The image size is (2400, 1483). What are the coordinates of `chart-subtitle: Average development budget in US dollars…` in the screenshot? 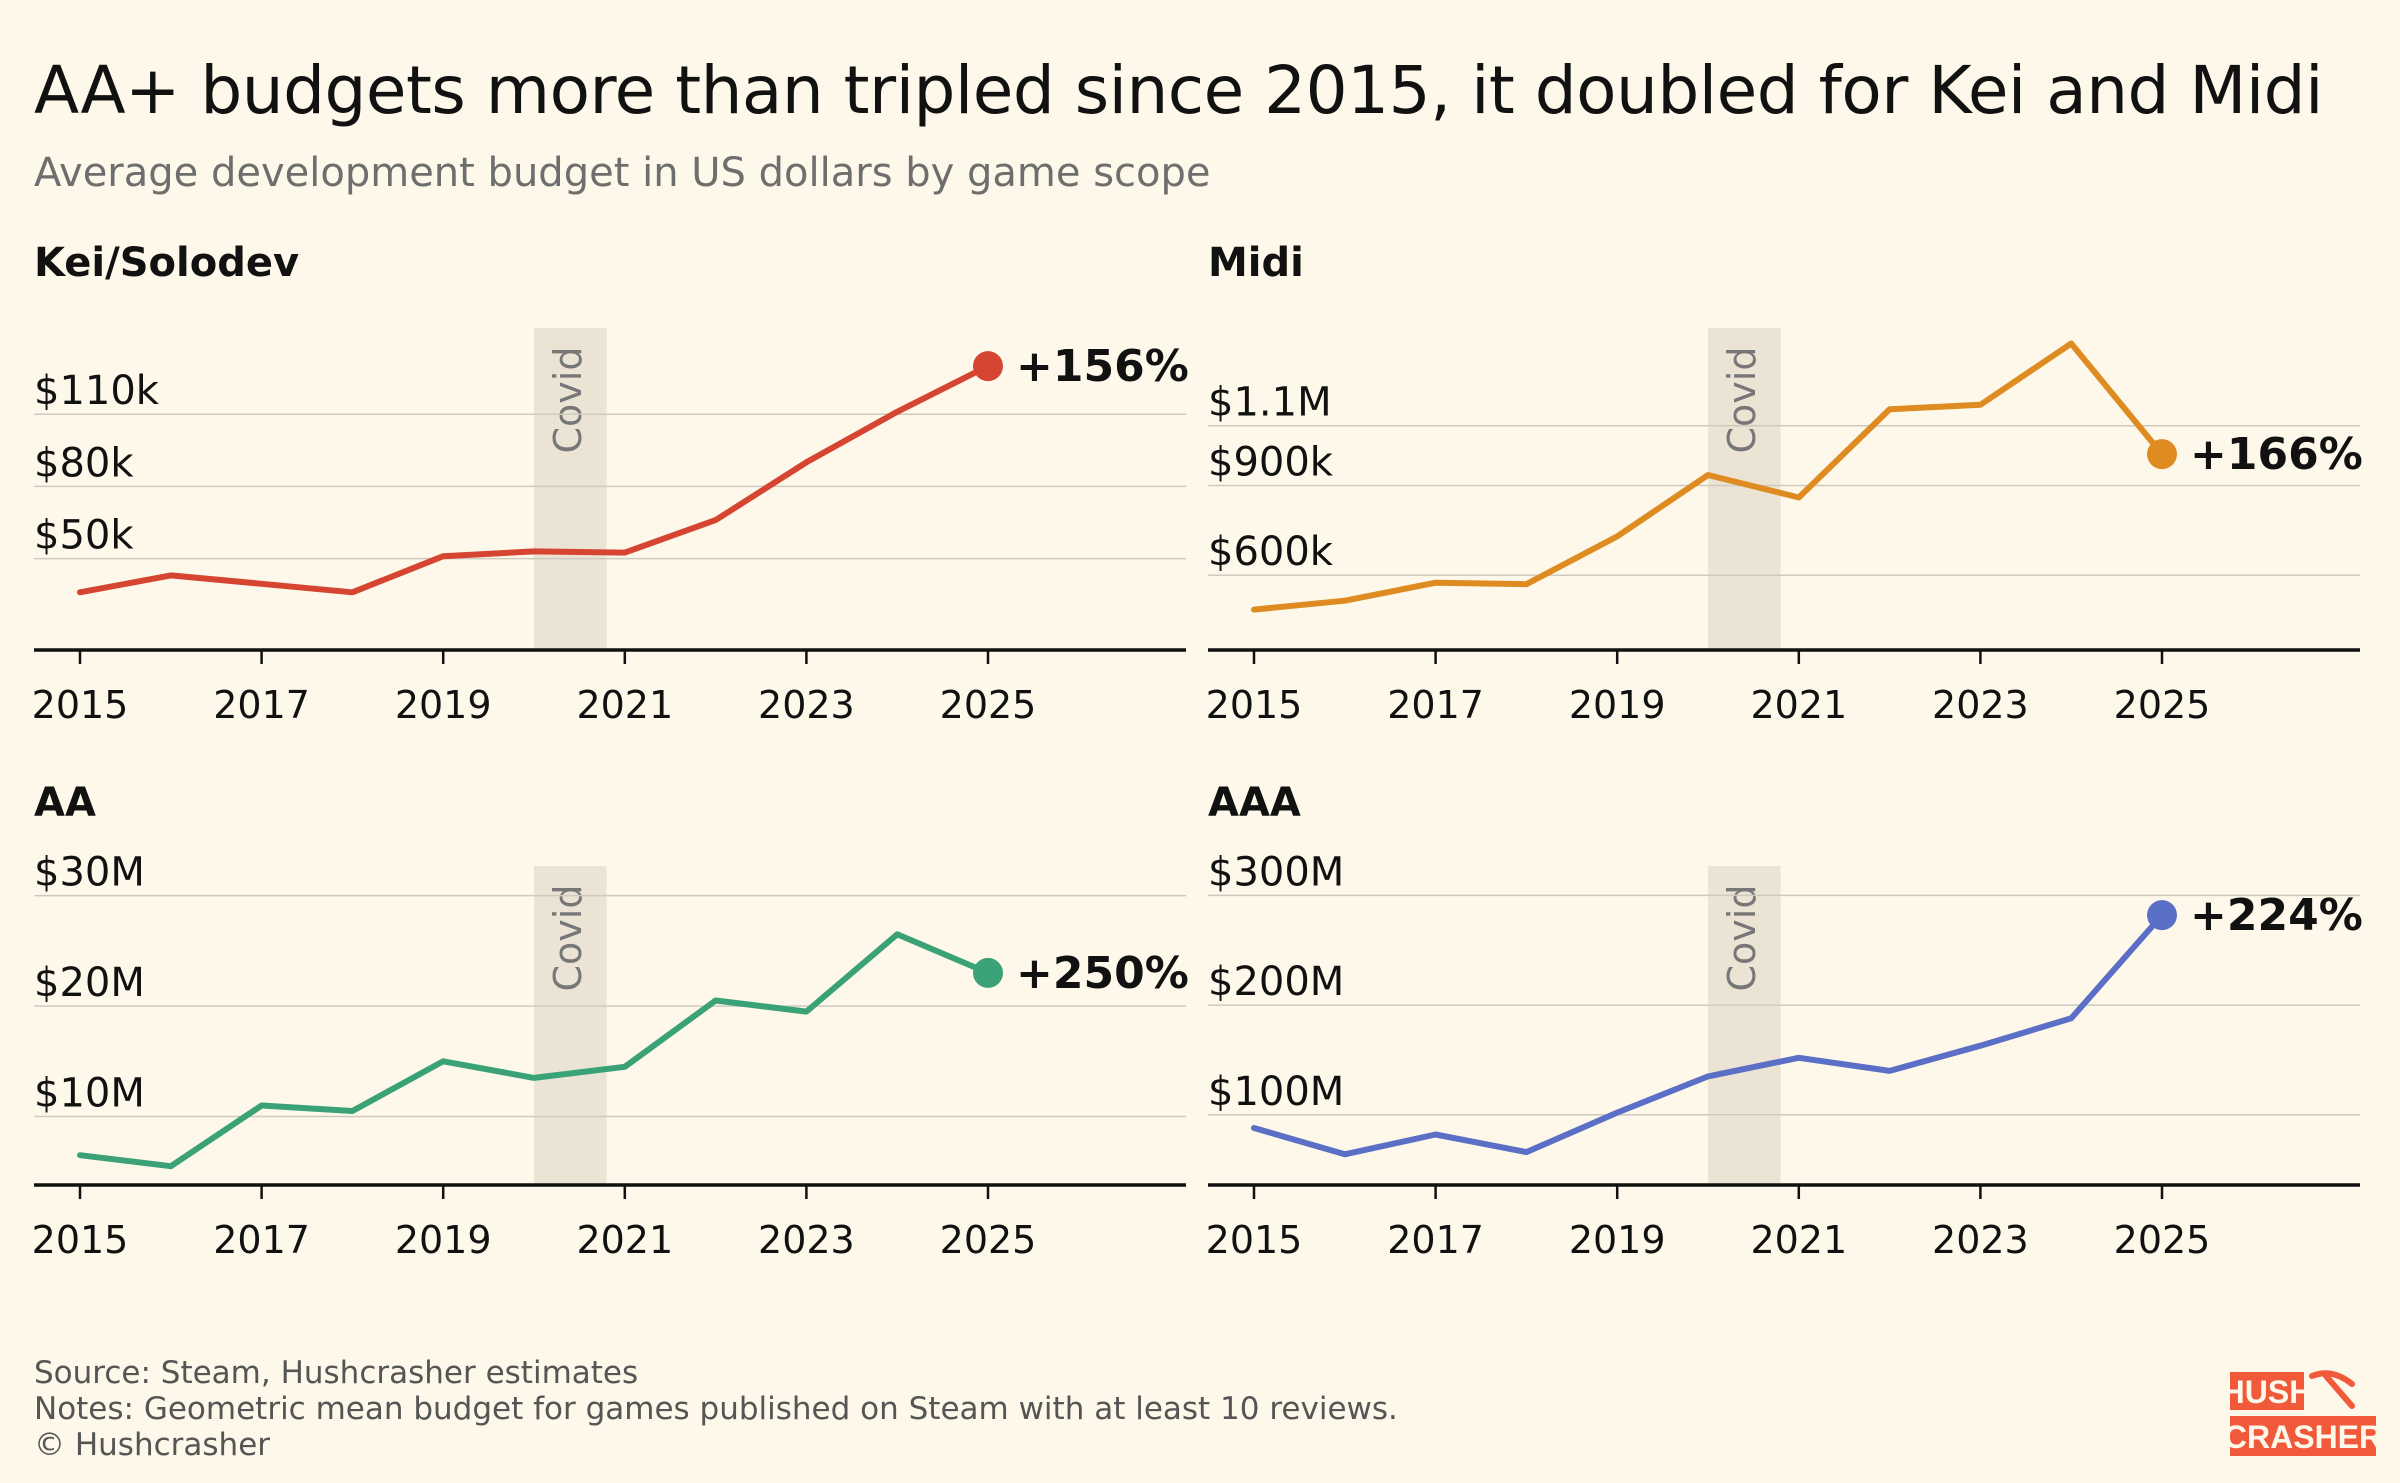 It's located at (622, 173).